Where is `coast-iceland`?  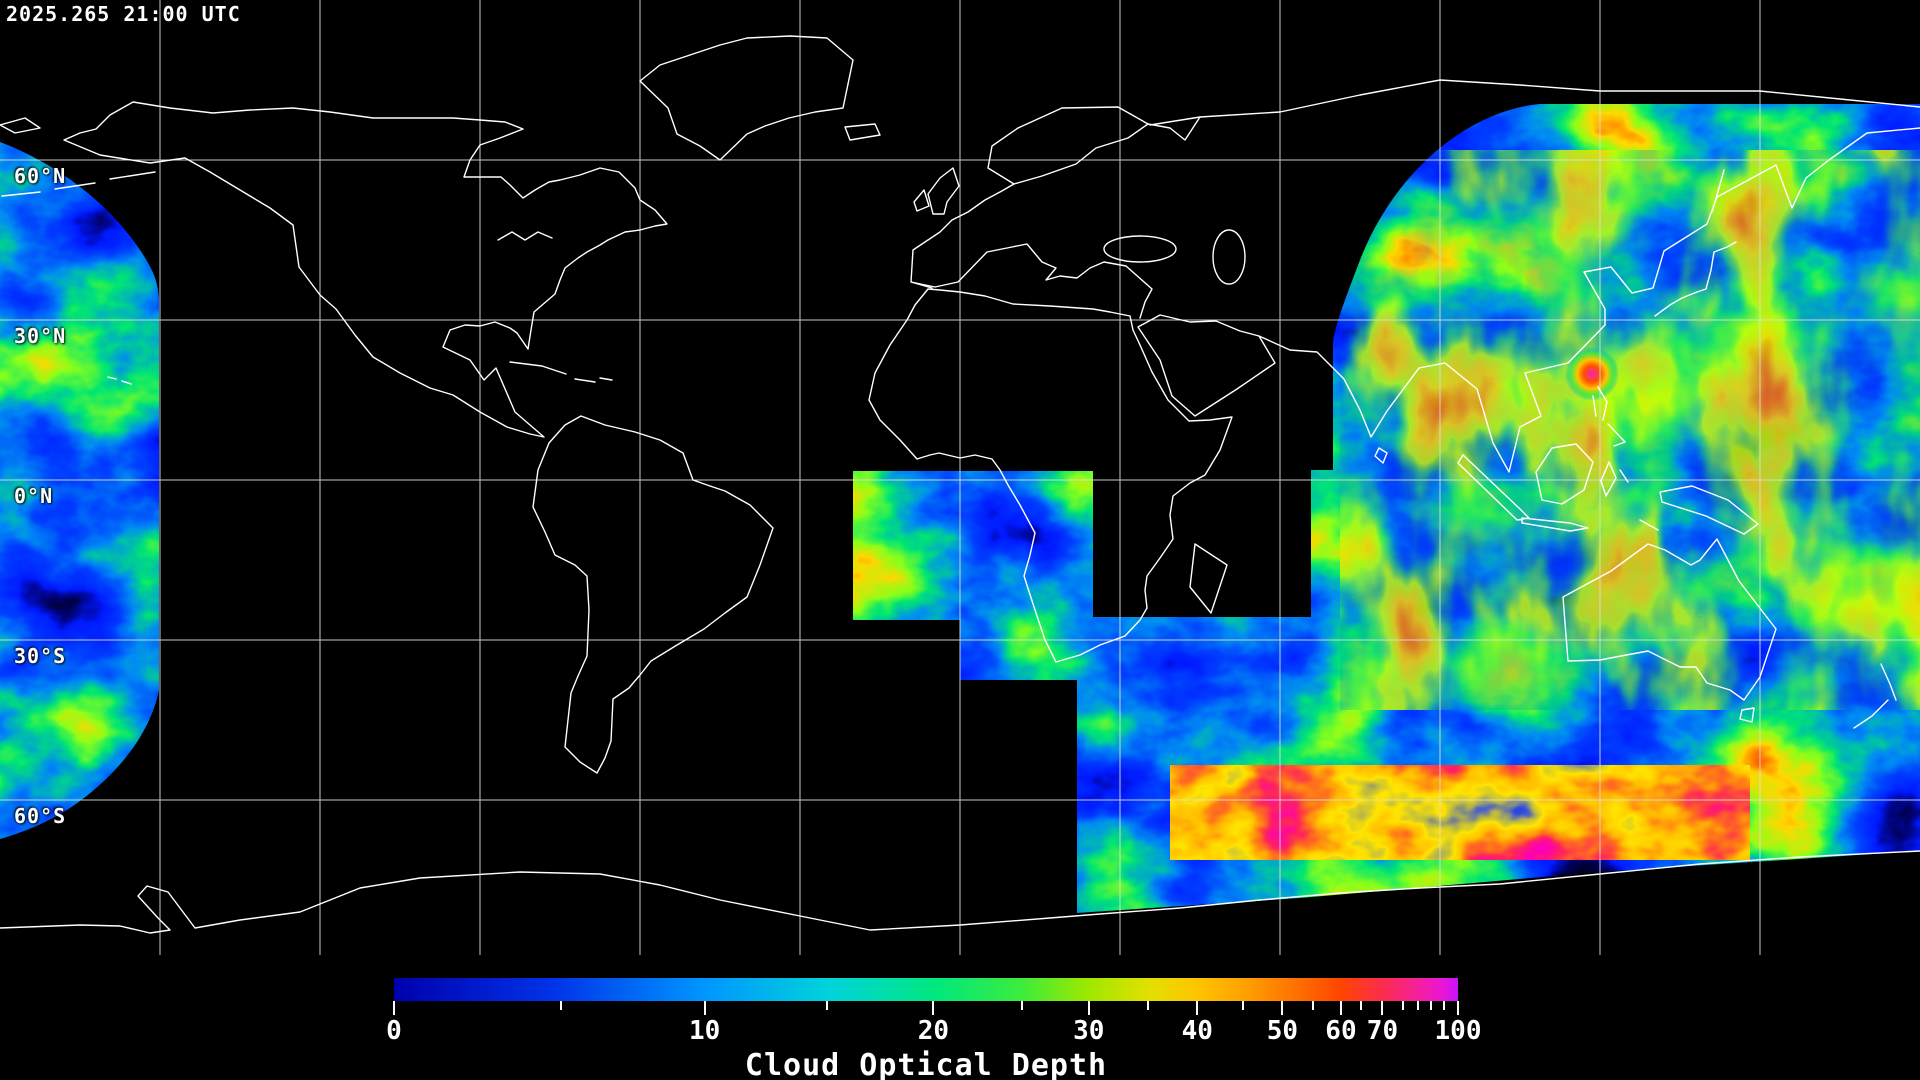
coast-iceland is located at coordinates (862, 132).